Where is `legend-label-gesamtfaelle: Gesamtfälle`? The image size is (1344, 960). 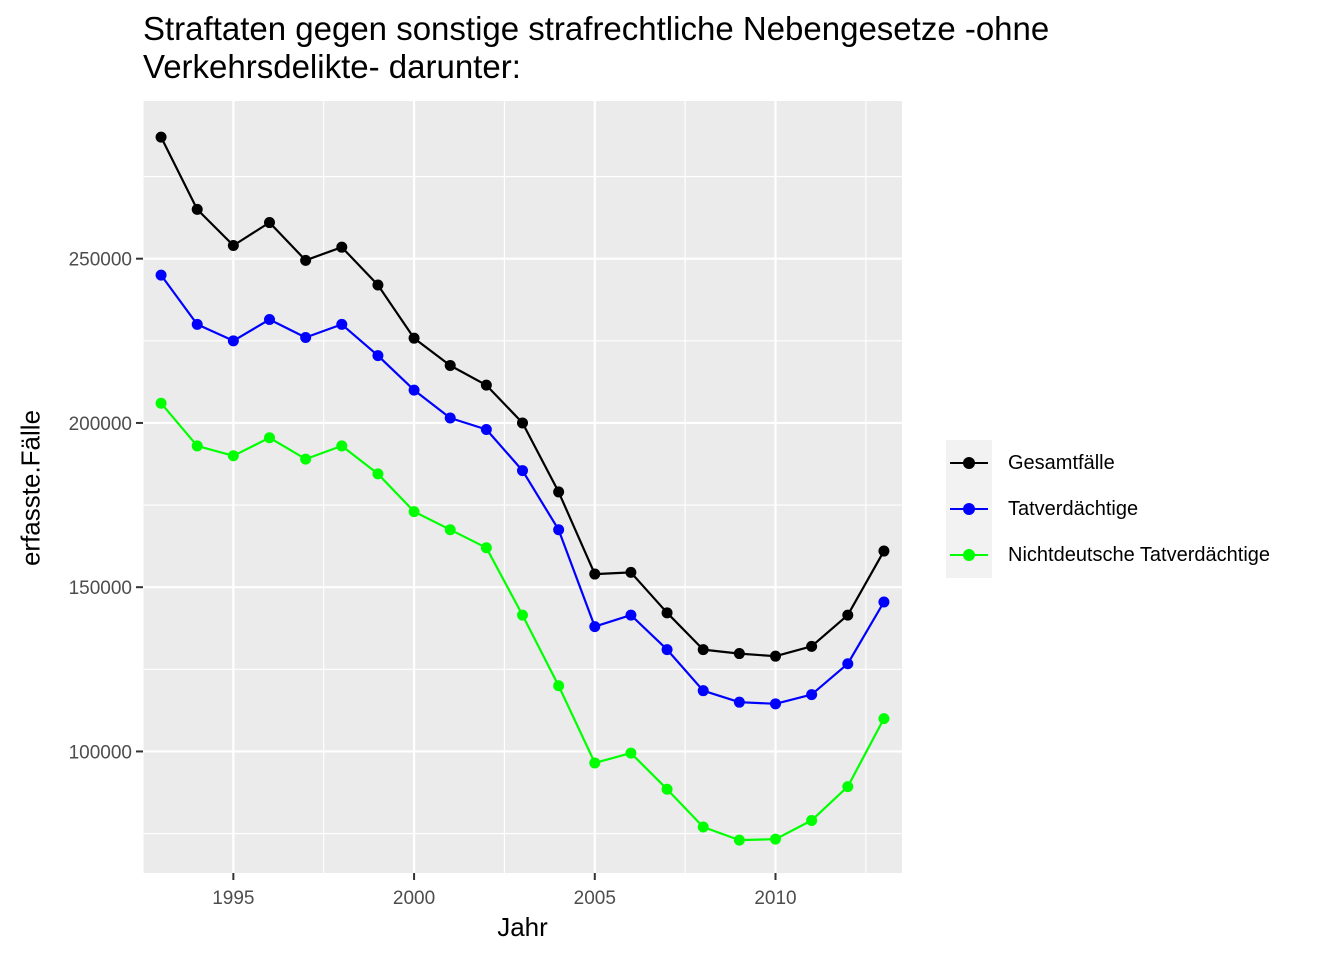
legend-label-gesamtfaelle: Gesamtfälle is located at coordinates (1061, 462).